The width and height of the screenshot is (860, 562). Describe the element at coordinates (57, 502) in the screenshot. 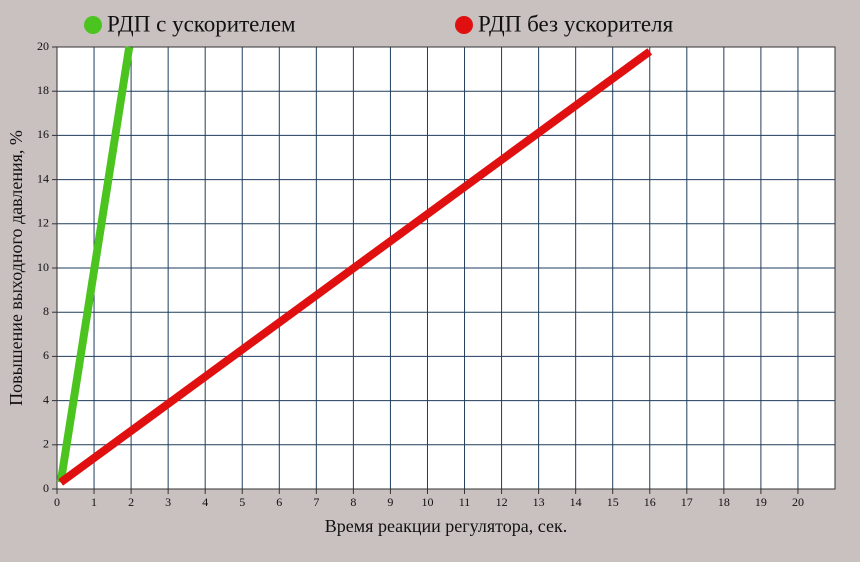

I see `x-tick-label: 0` at that location.